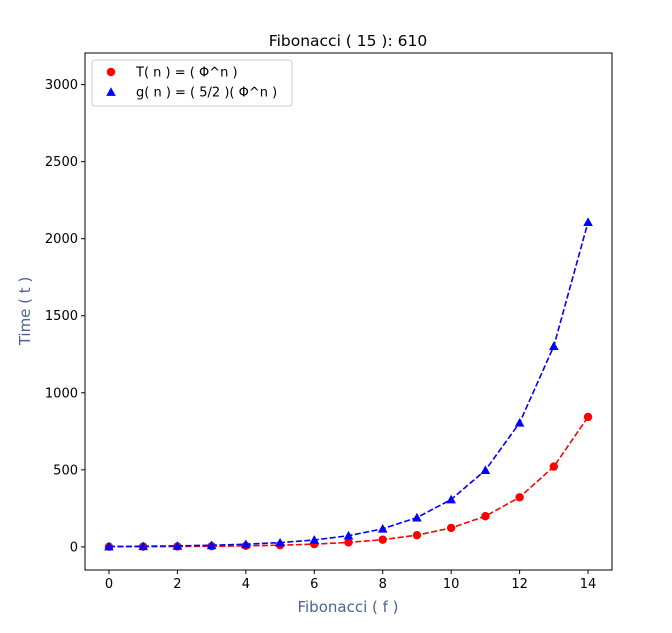 Image resolution: width=672 pixels, height=633 pixels. I want to click on y-tick-label: 500, so click(65, 470).